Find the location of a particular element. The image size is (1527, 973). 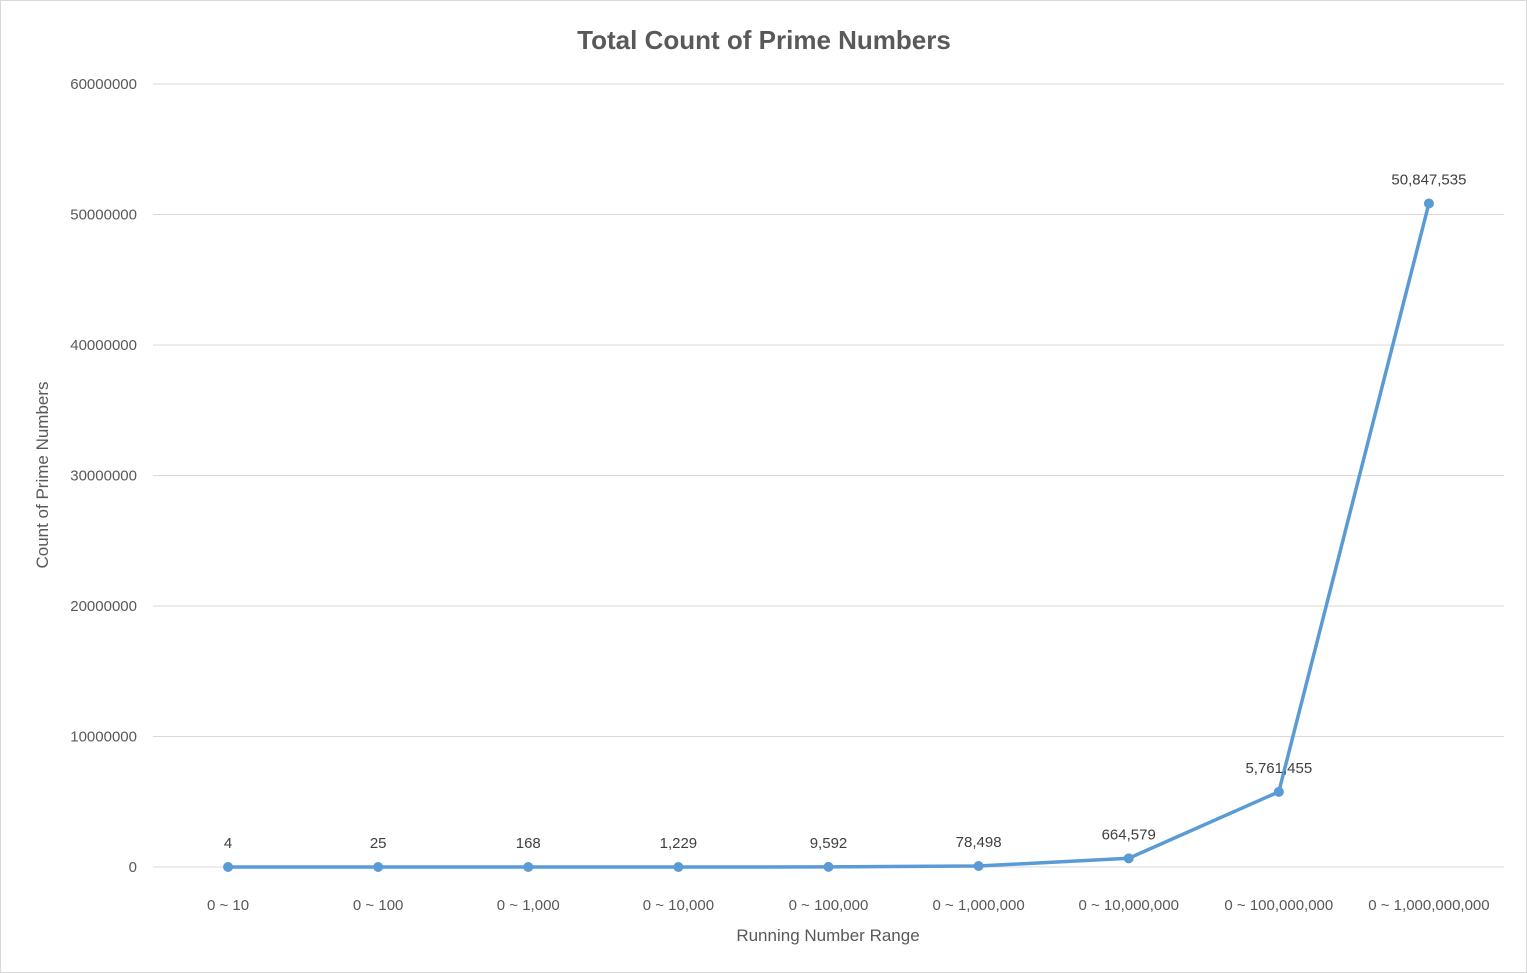

data-label: 78,498 is located at coordinates (979, 842).